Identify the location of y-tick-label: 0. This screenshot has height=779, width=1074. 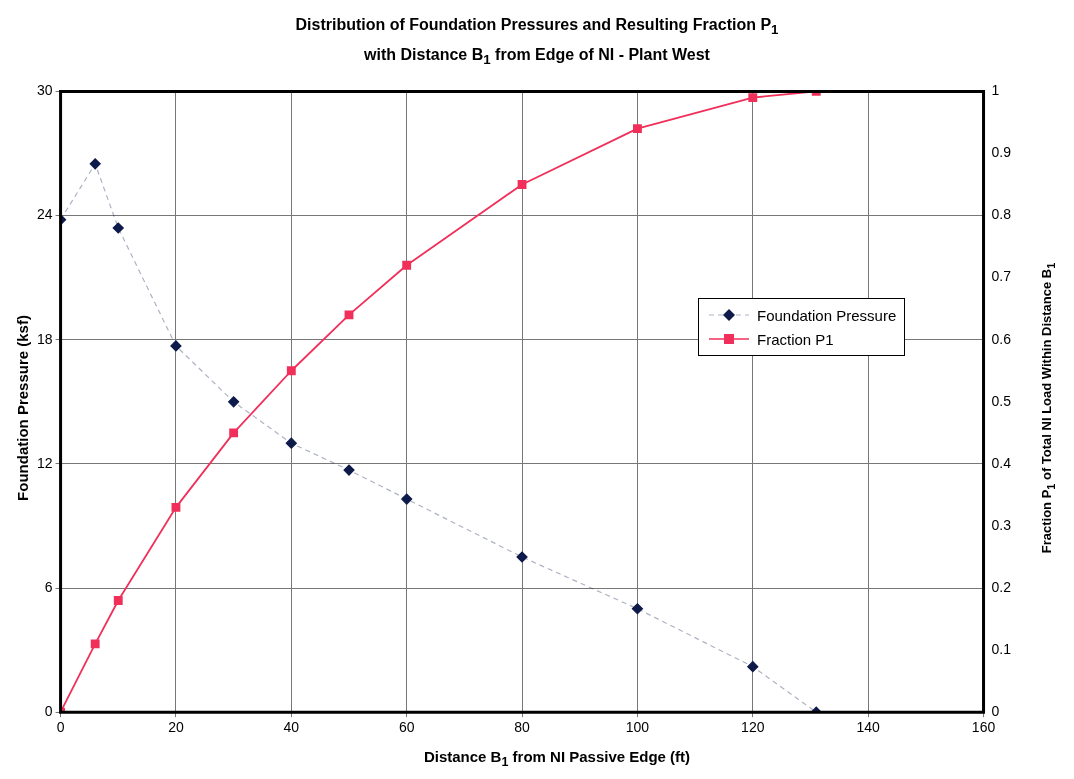
(48, 711).